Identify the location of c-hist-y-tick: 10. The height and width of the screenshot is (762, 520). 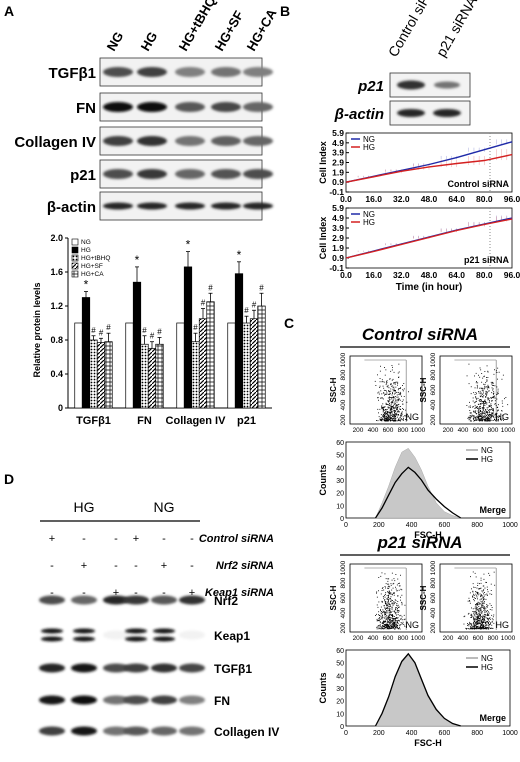
(340, 714).